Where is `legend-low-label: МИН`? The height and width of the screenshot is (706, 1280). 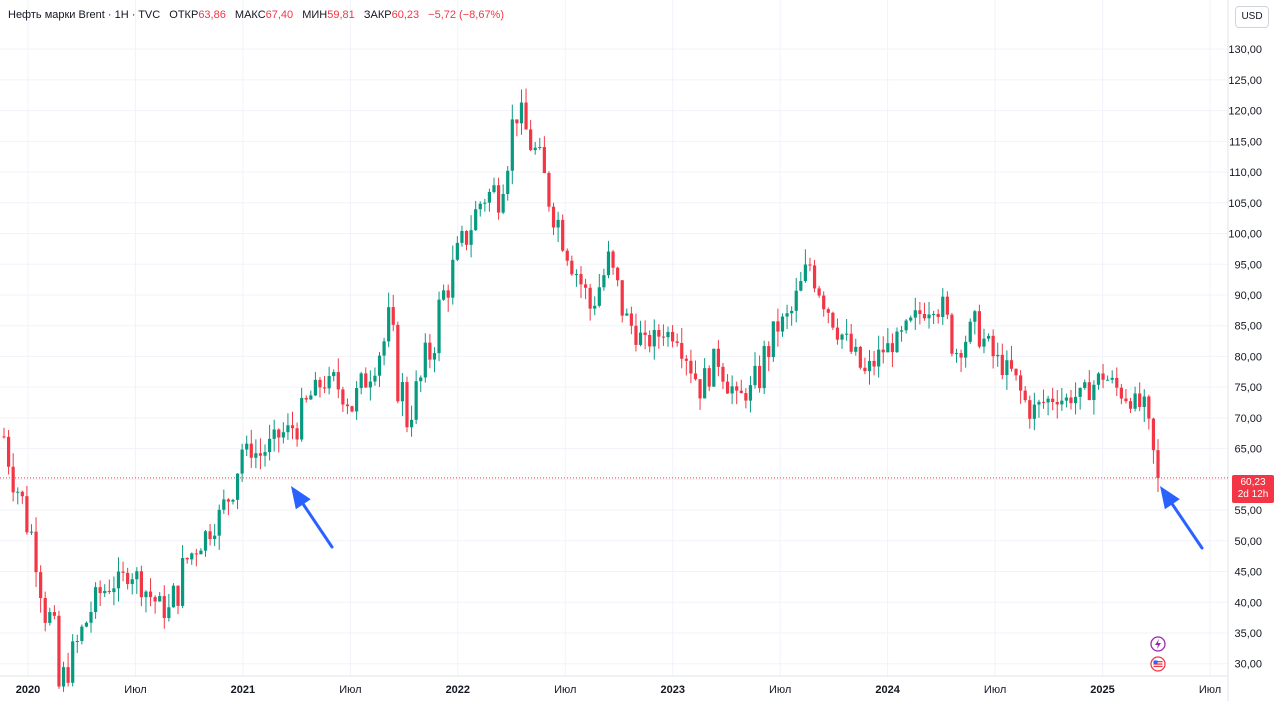
legend-low-label: МИН is located at coordinates (315, 15).